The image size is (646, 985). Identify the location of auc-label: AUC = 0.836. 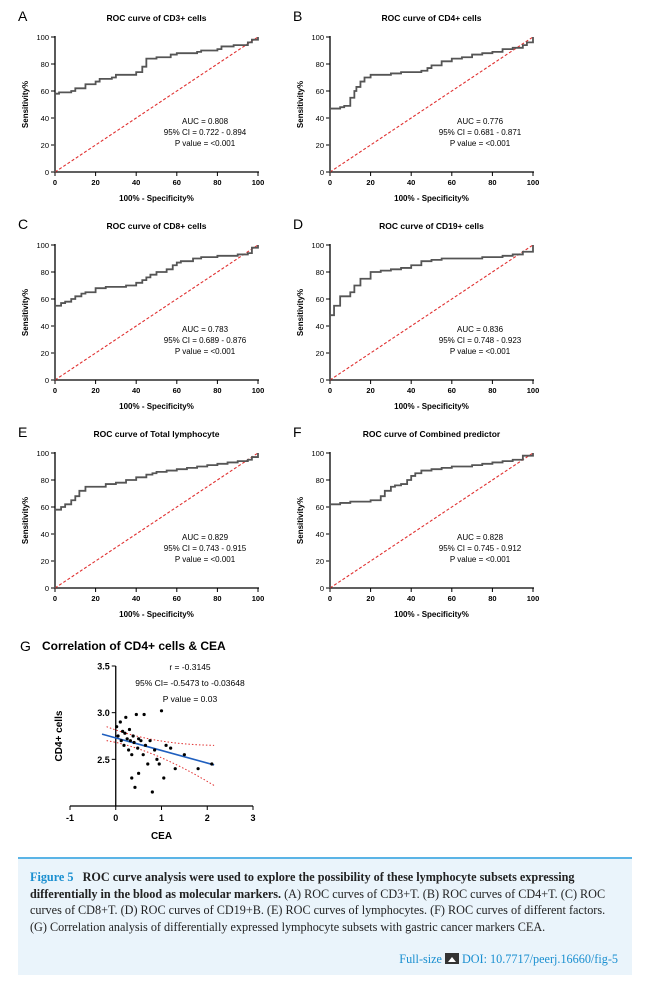
(480, 329).